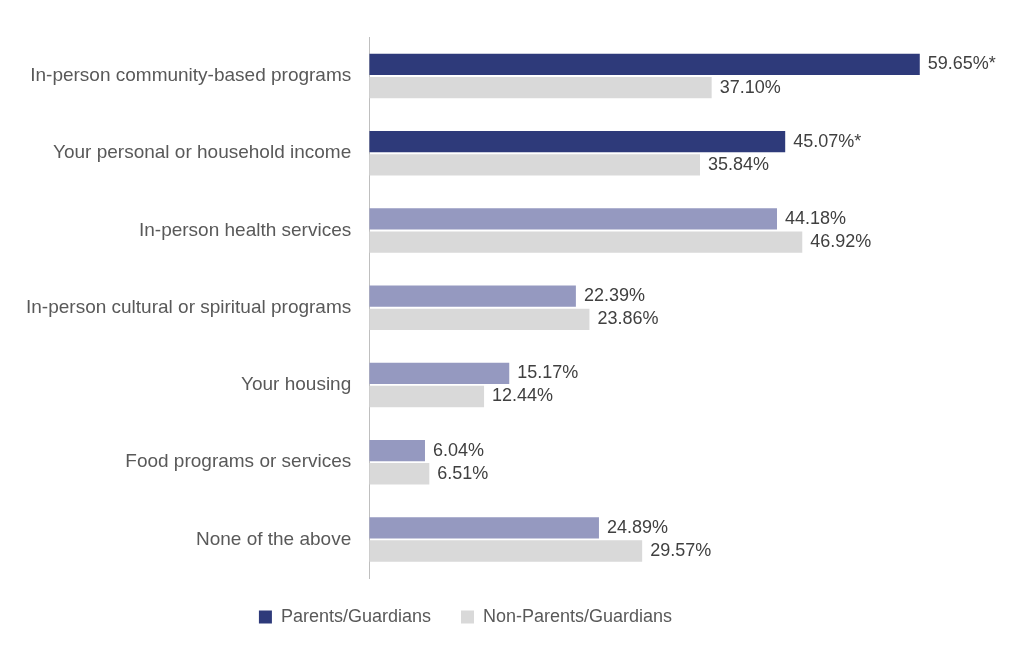 The width and height of the screenshot is (1021, 648). Describe the element at coordinates (245, 229) in the screenshot. I see `y-tick-label: In-person health services` at that location.